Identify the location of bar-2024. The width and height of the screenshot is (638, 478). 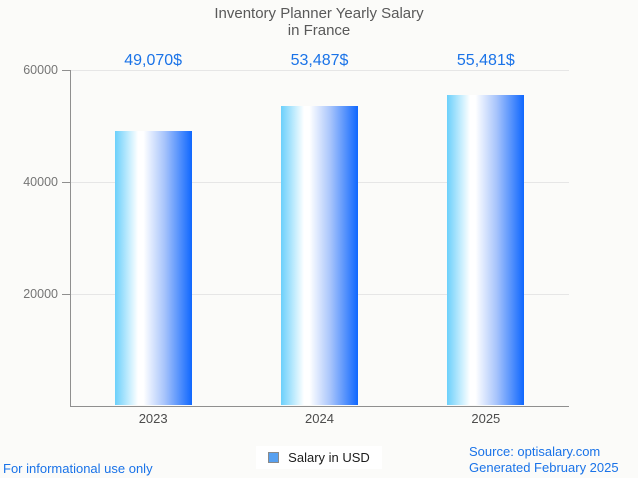
(319, 256).